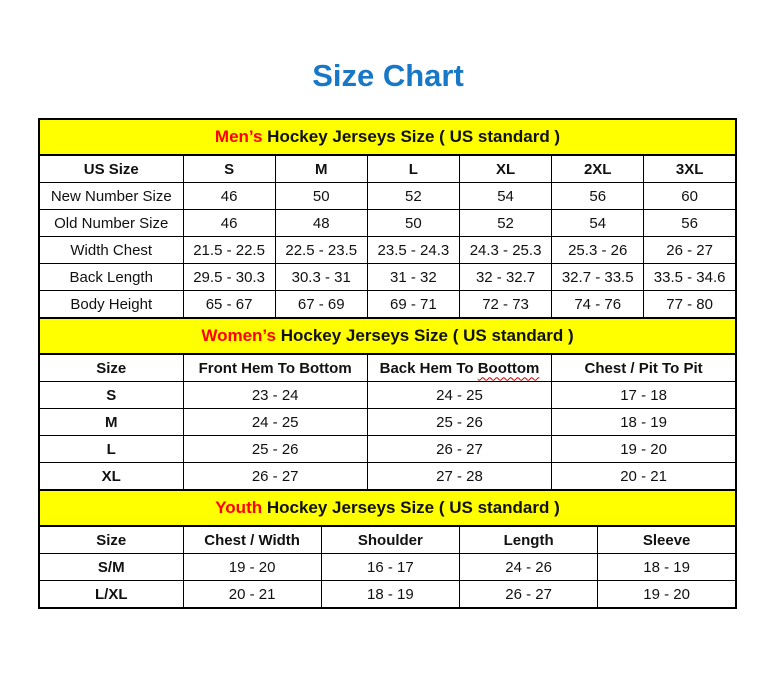  Describe the element at coordinates (690, 277) in the screenshot. I see `size-value: 33.5 - 34.6` at that location.